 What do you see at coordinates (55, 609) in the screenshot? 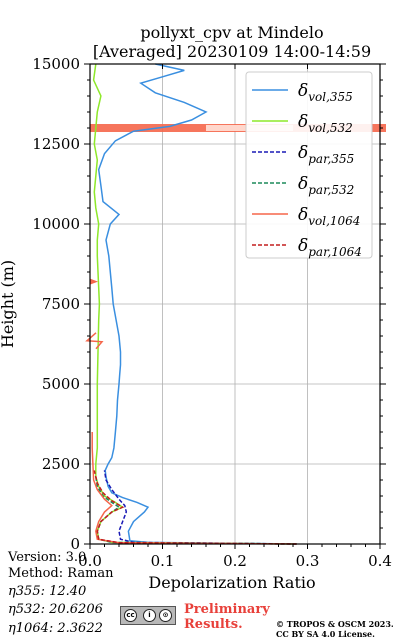
I see `eta532-text: η532: 20.6206` at bounding box center [55, 609].